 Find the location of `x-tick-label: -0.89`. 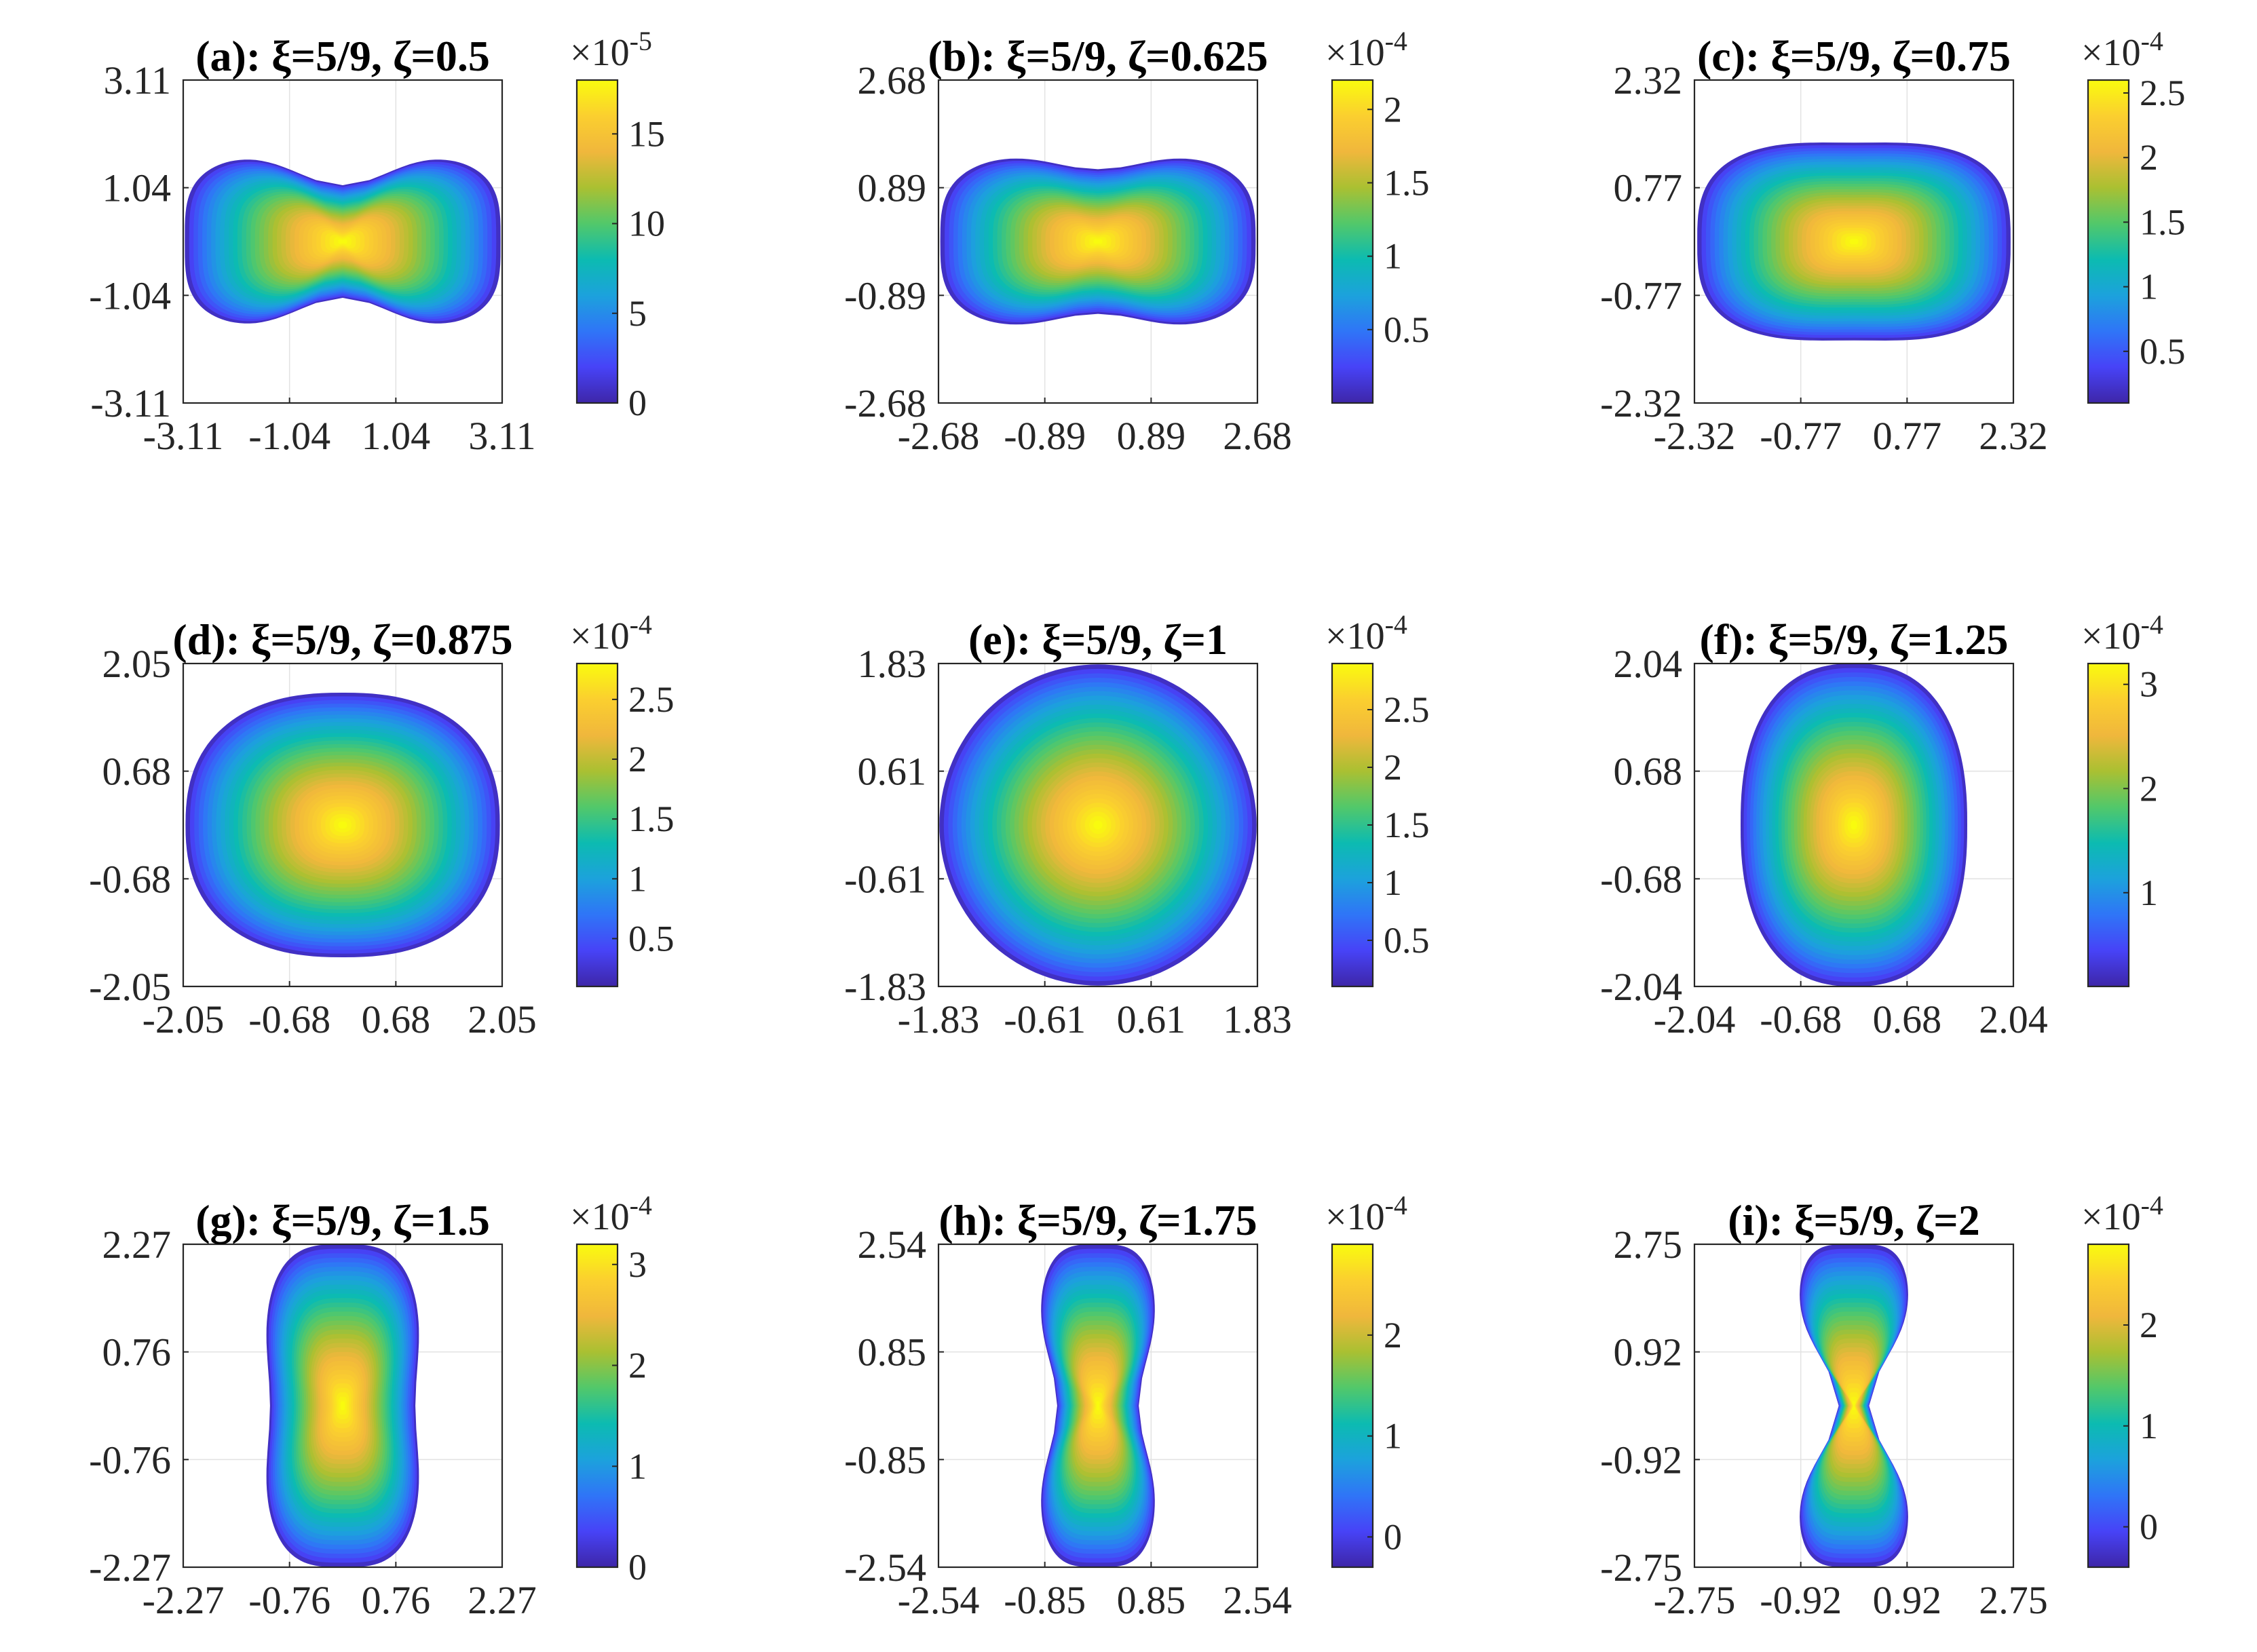

x-tick-label: -0.89 is located at coordinates (1045, 436).